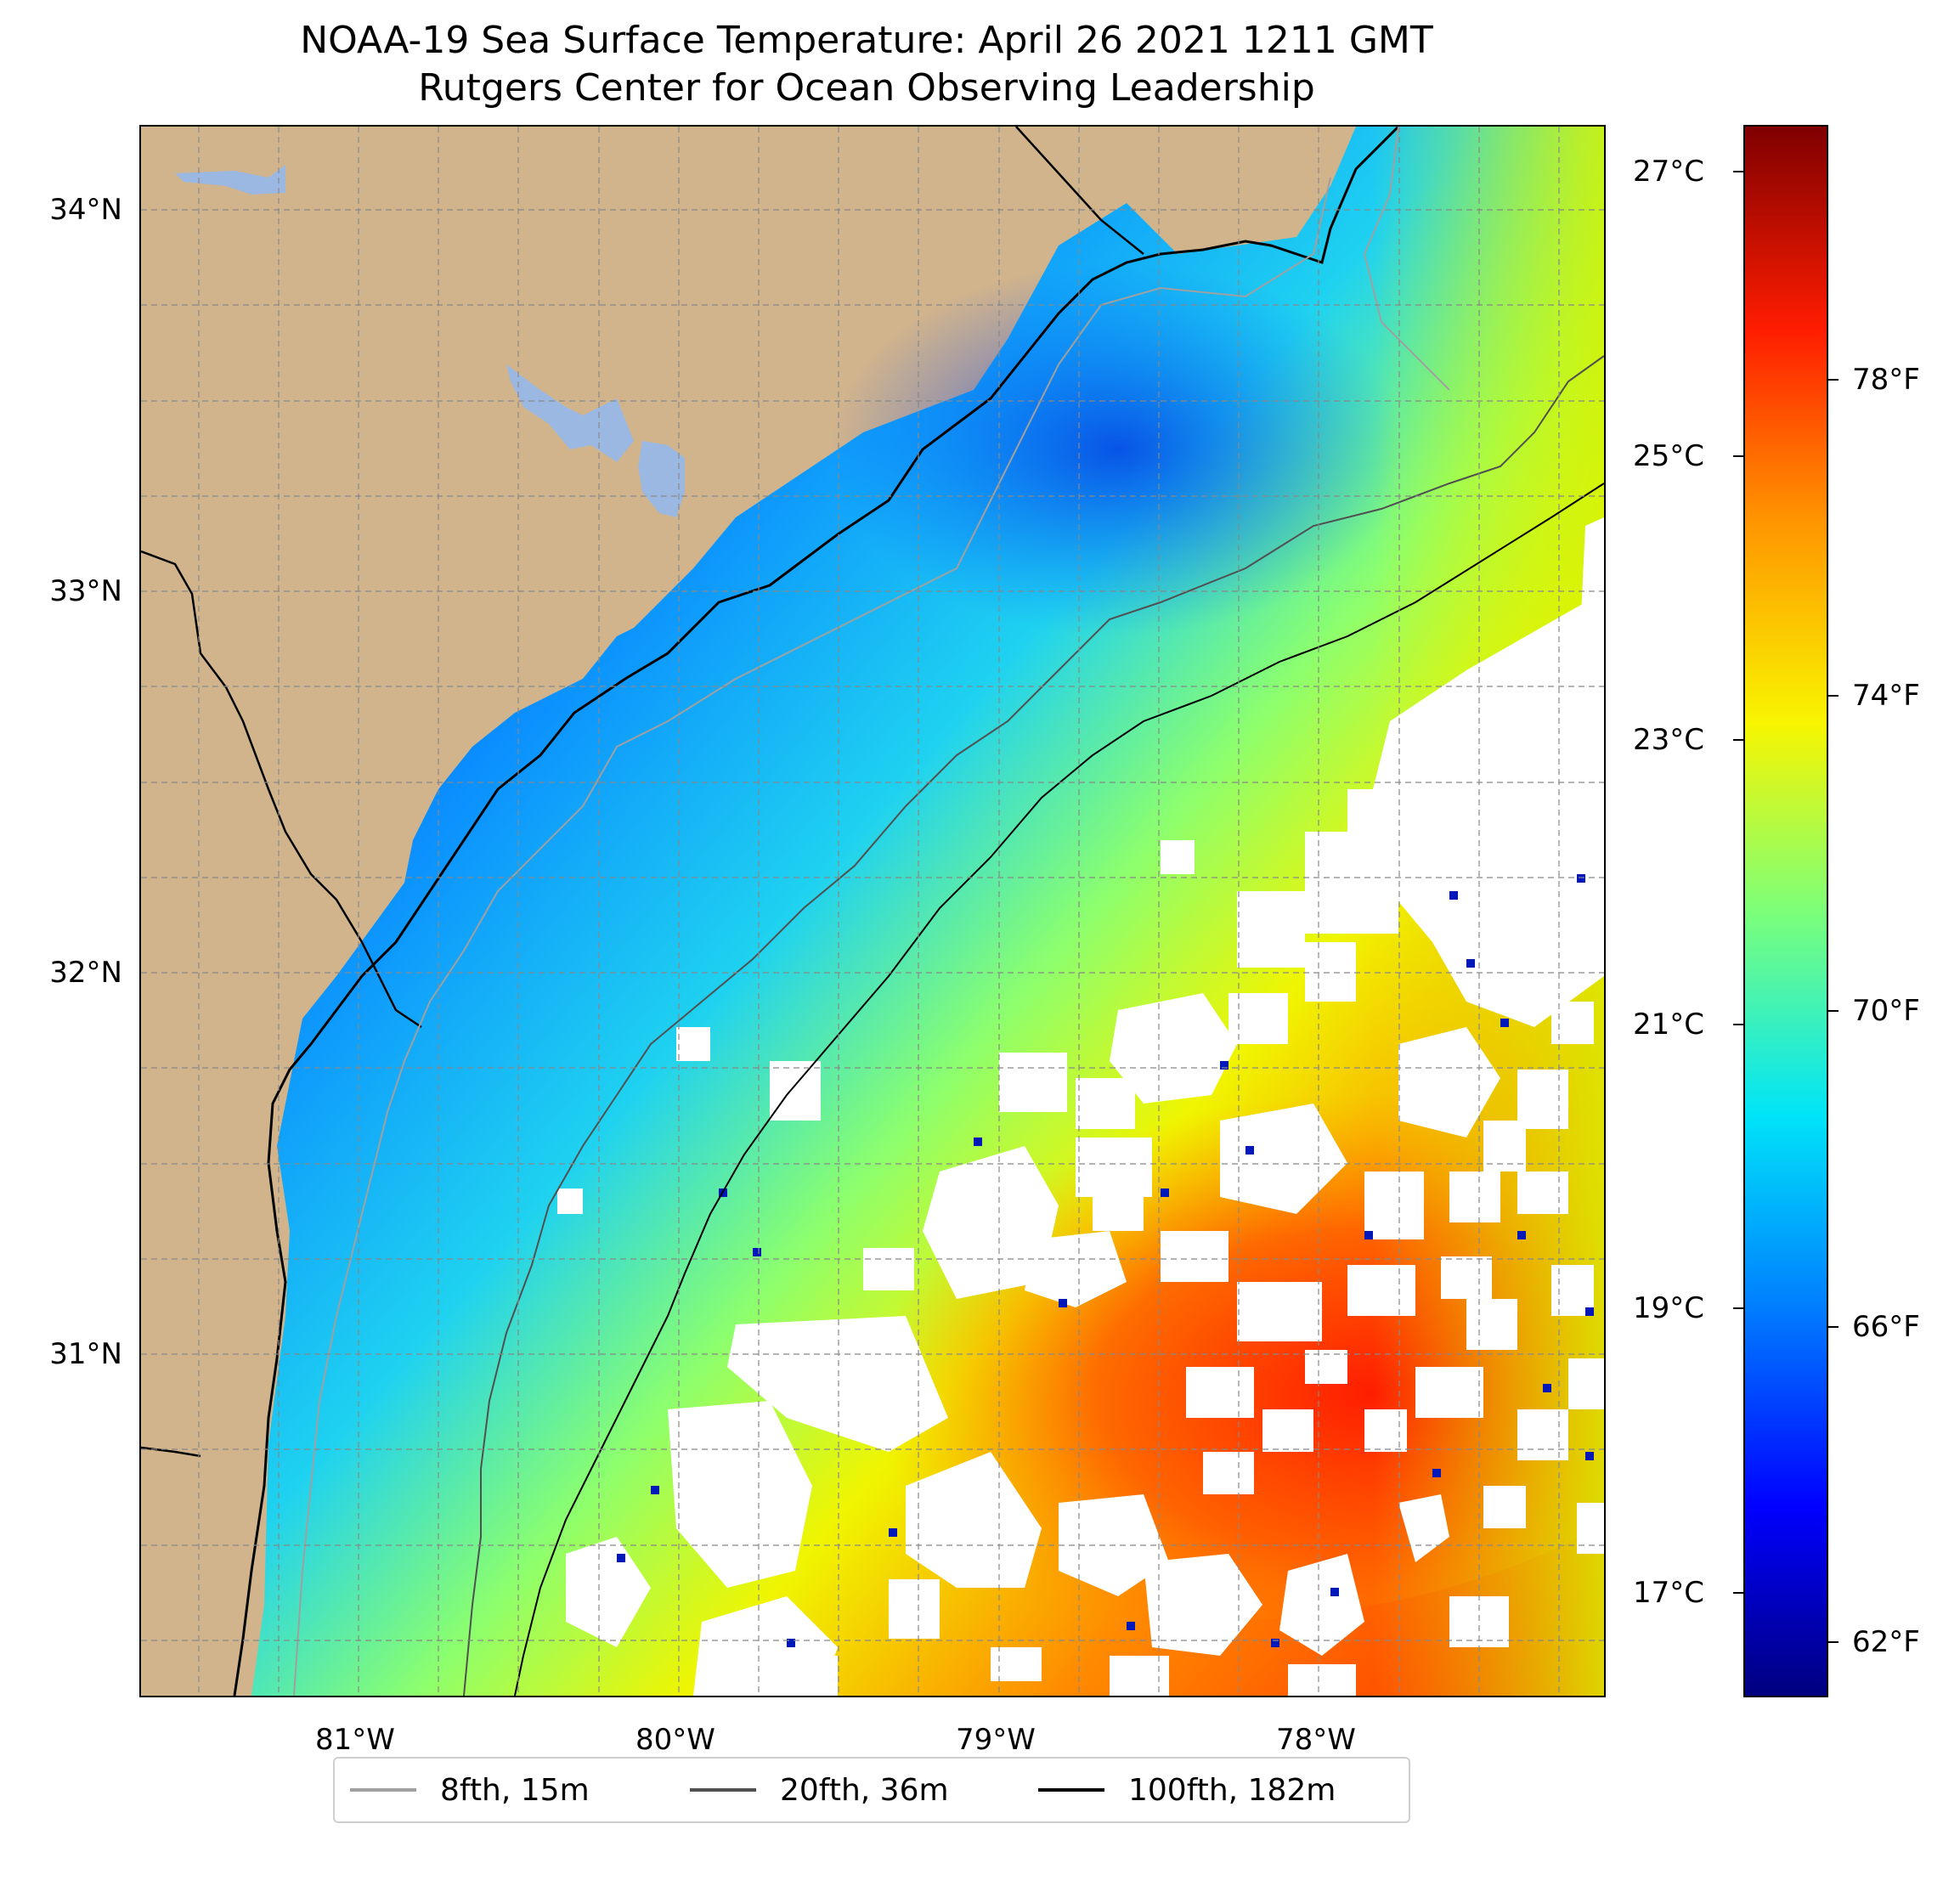  Describe the element at coordinates (1786, 911) in the screenshot. I see `temperature-colorbar` at that location.